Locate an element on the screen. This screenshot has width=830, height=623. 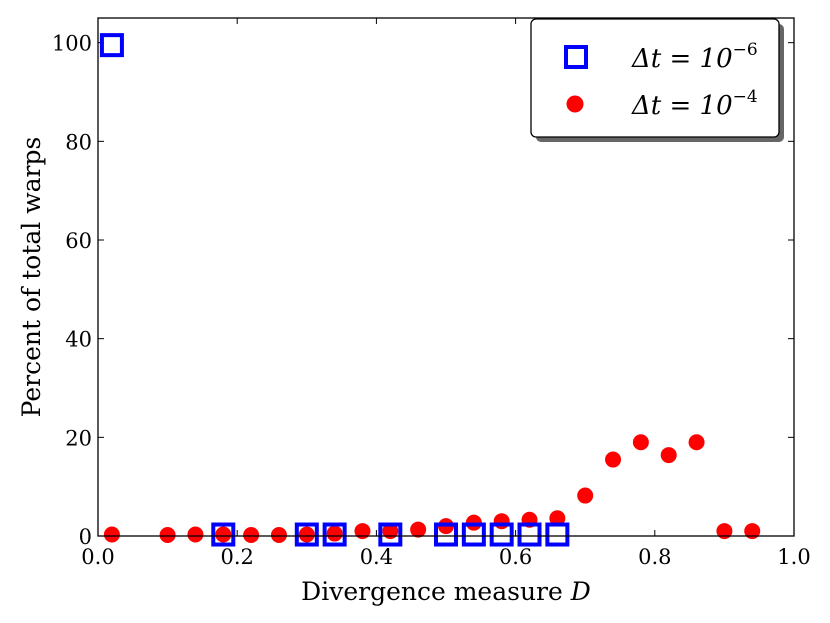
y-tick-label: 40 is located at coordinates (78, 340).